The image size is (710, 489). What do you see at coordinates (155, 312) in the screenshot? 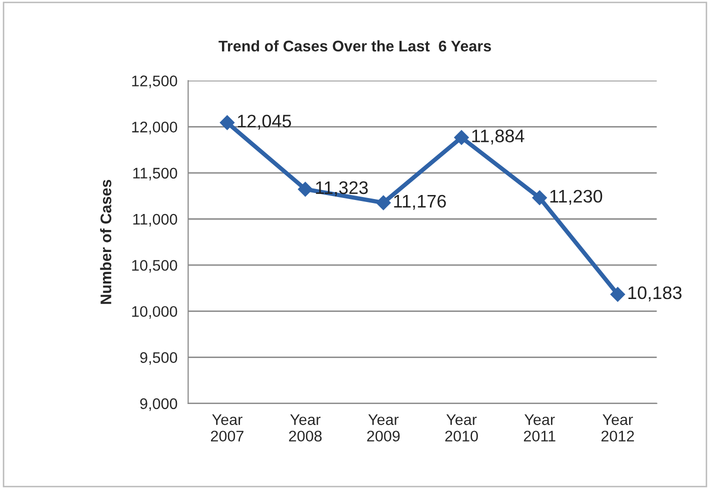
I see `y-tick-label: 10,000` at bounding box center [155, 312].